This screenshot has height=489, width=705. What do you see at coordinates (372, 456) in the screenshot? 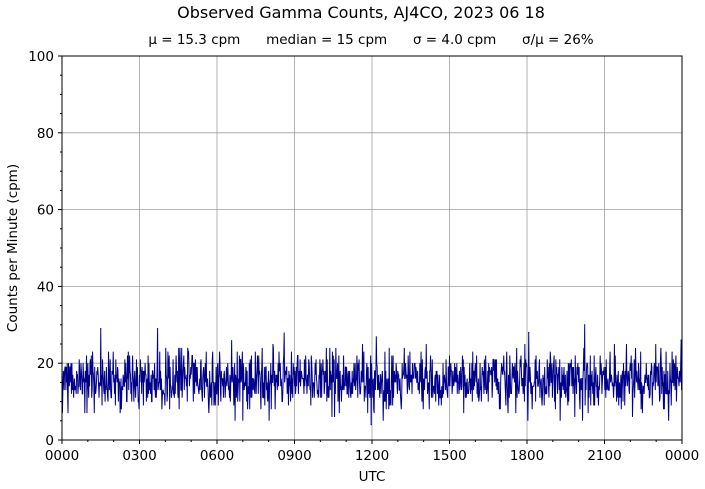
I see `x-tick-label: 1200` at bounding box center [372, 456].